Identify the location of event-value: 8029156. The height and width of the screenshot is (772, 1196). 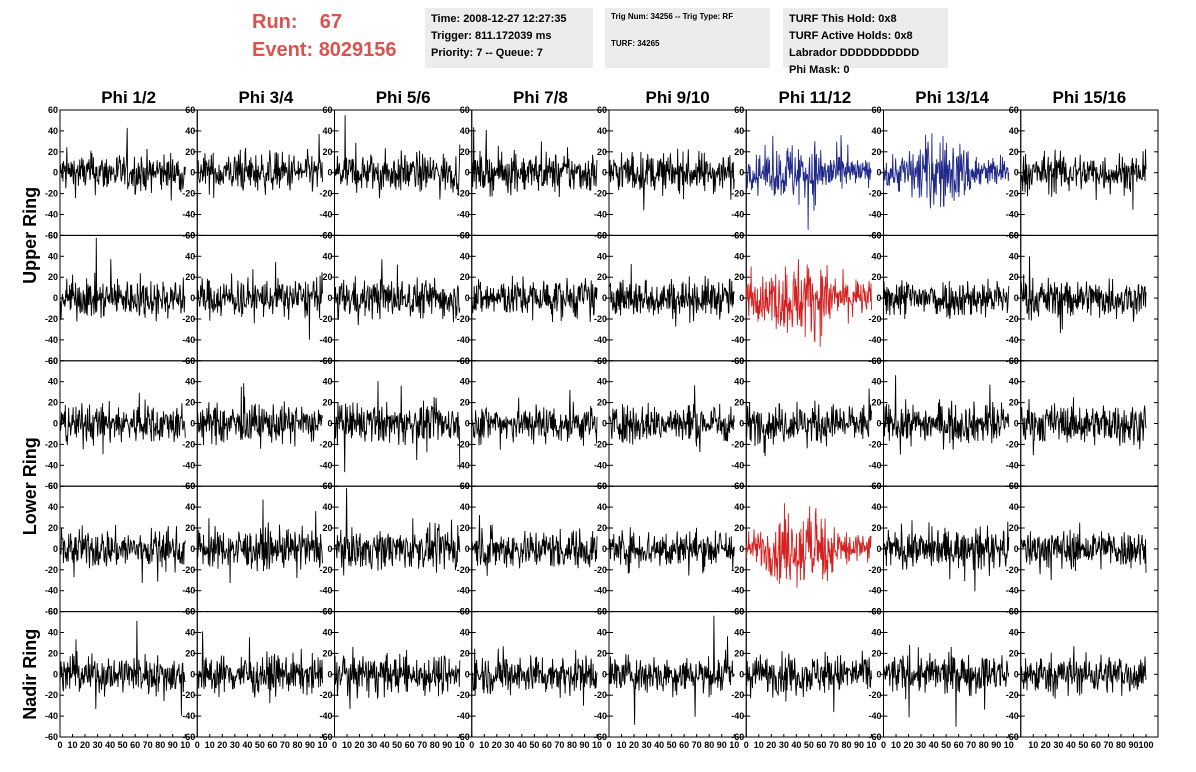
(357, 50).